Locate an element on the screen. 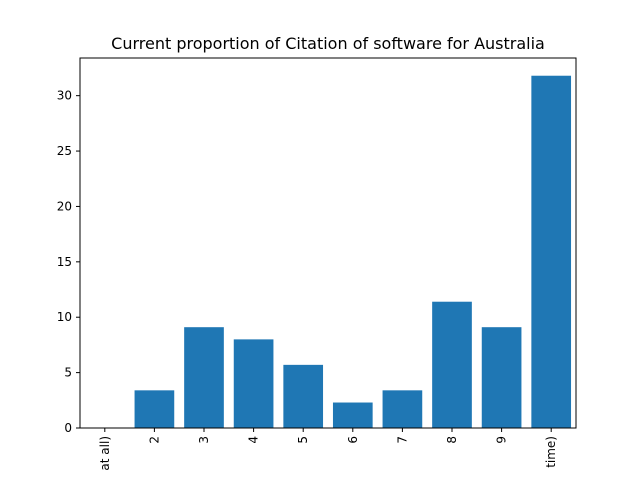 This screenshot has height=480, width=640. y-tick-label: 30 is located at coordinates (64, 96).